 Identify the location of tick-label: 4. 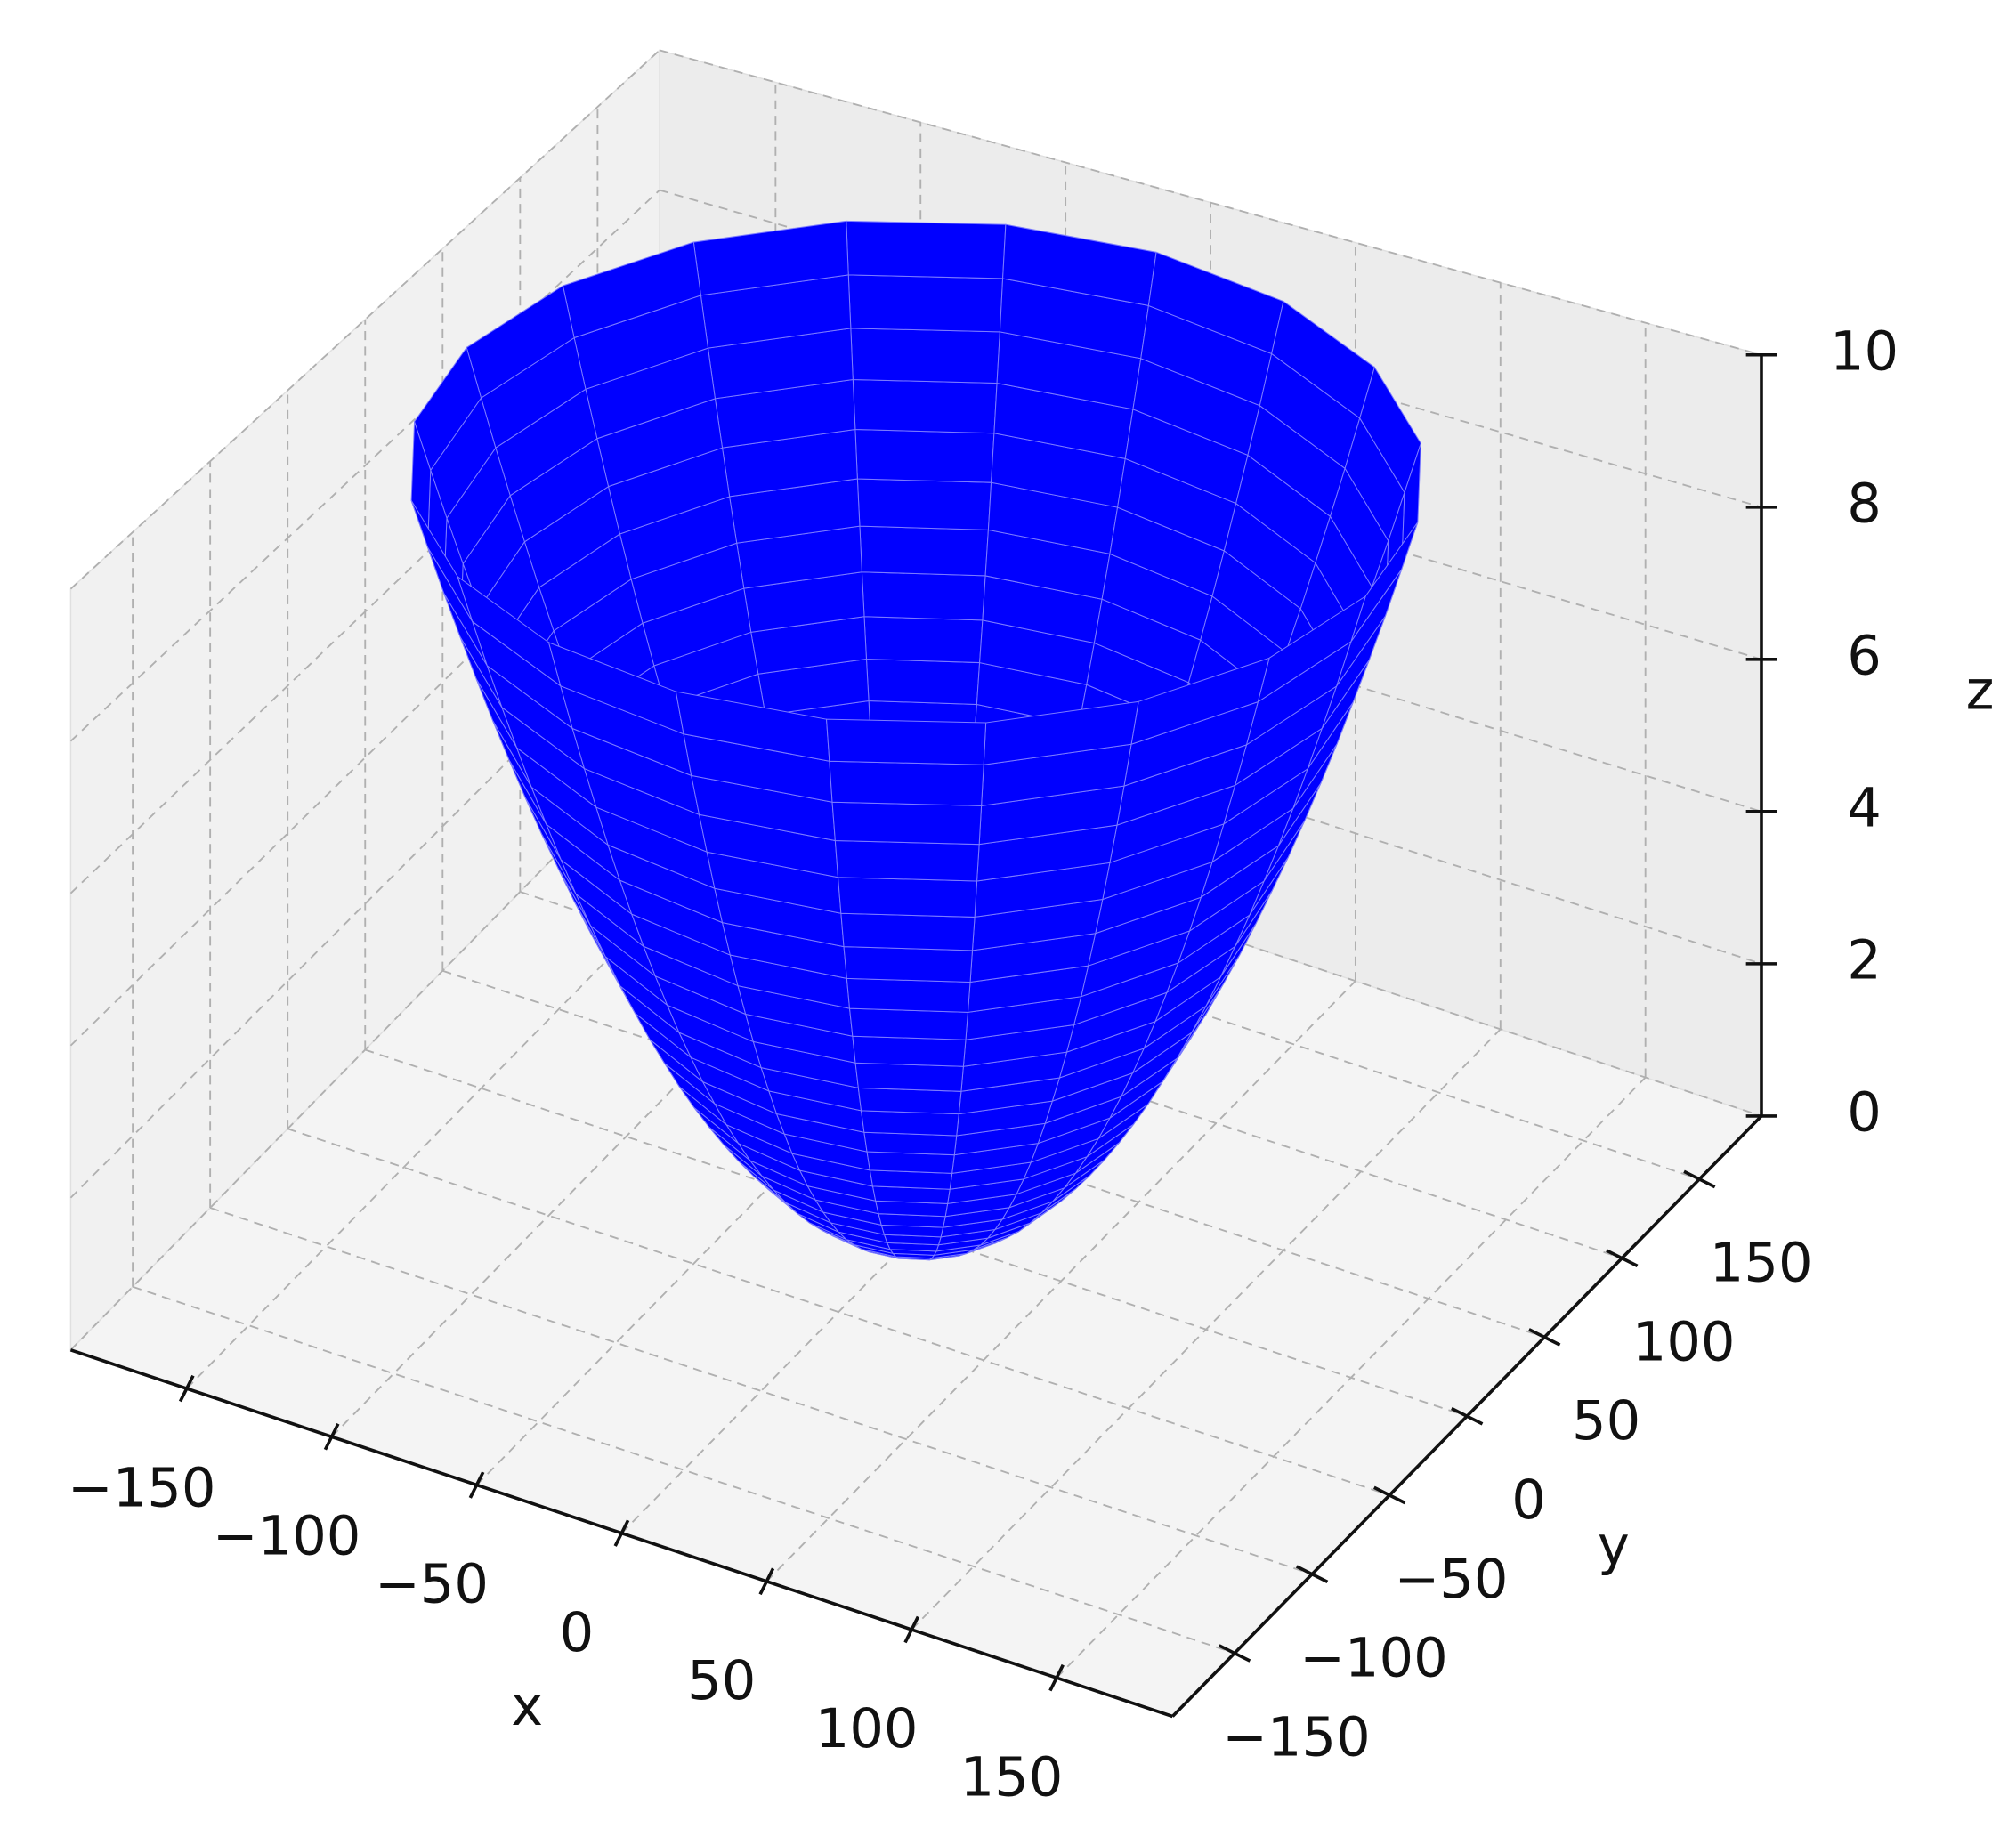
(1864, 808).